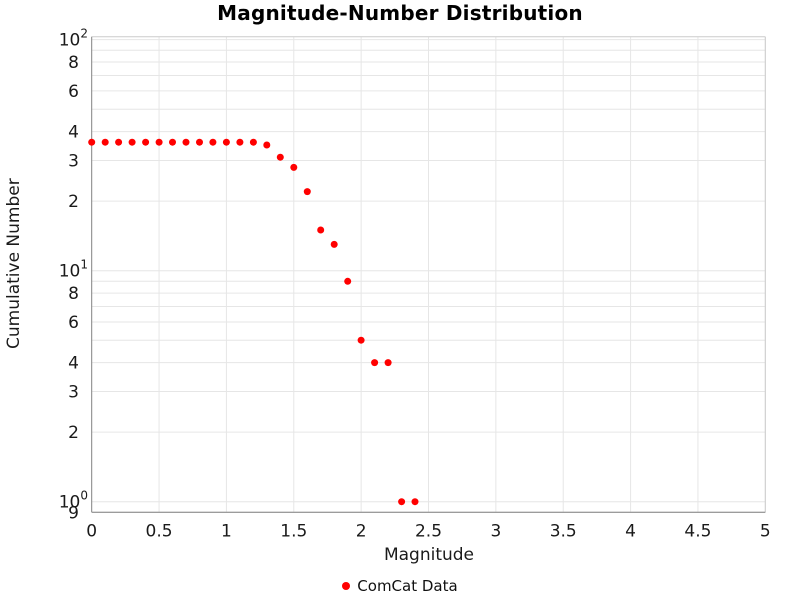 This screenshot has width=800, height=600. Describe the element at coordinates (73, 513) in the screenshot. I see `y-minor-tick-label: 9` at that location.